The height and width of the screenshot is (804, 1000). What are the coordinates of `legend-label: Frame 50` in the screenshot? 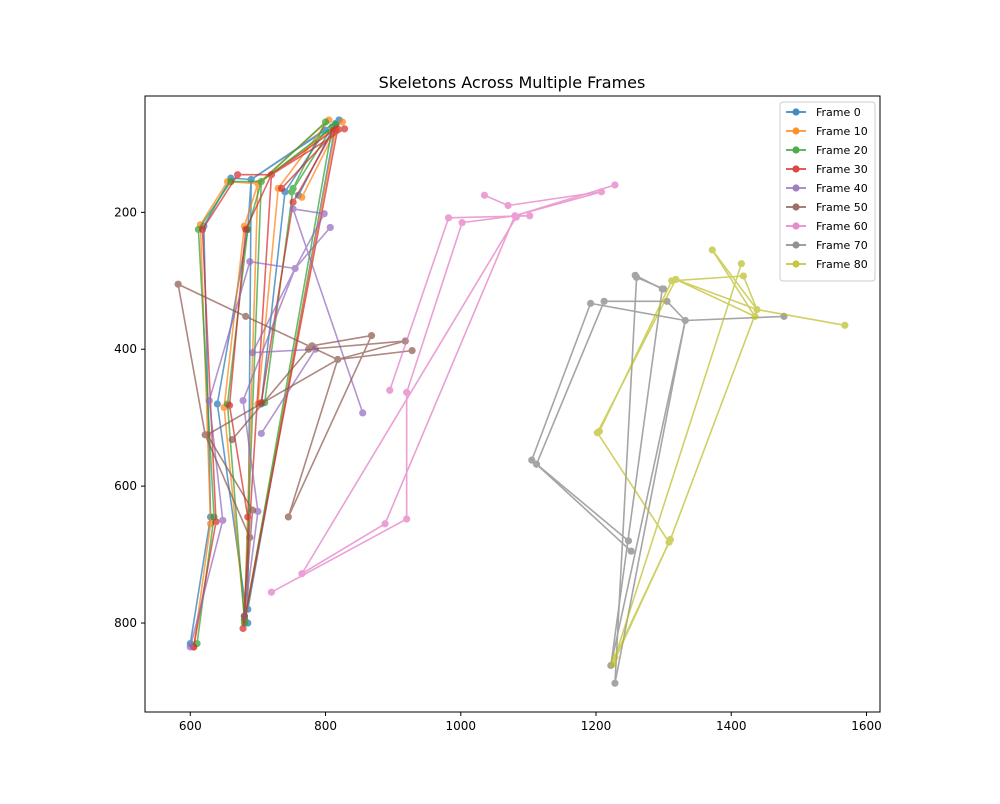 It's located at (842, 207).